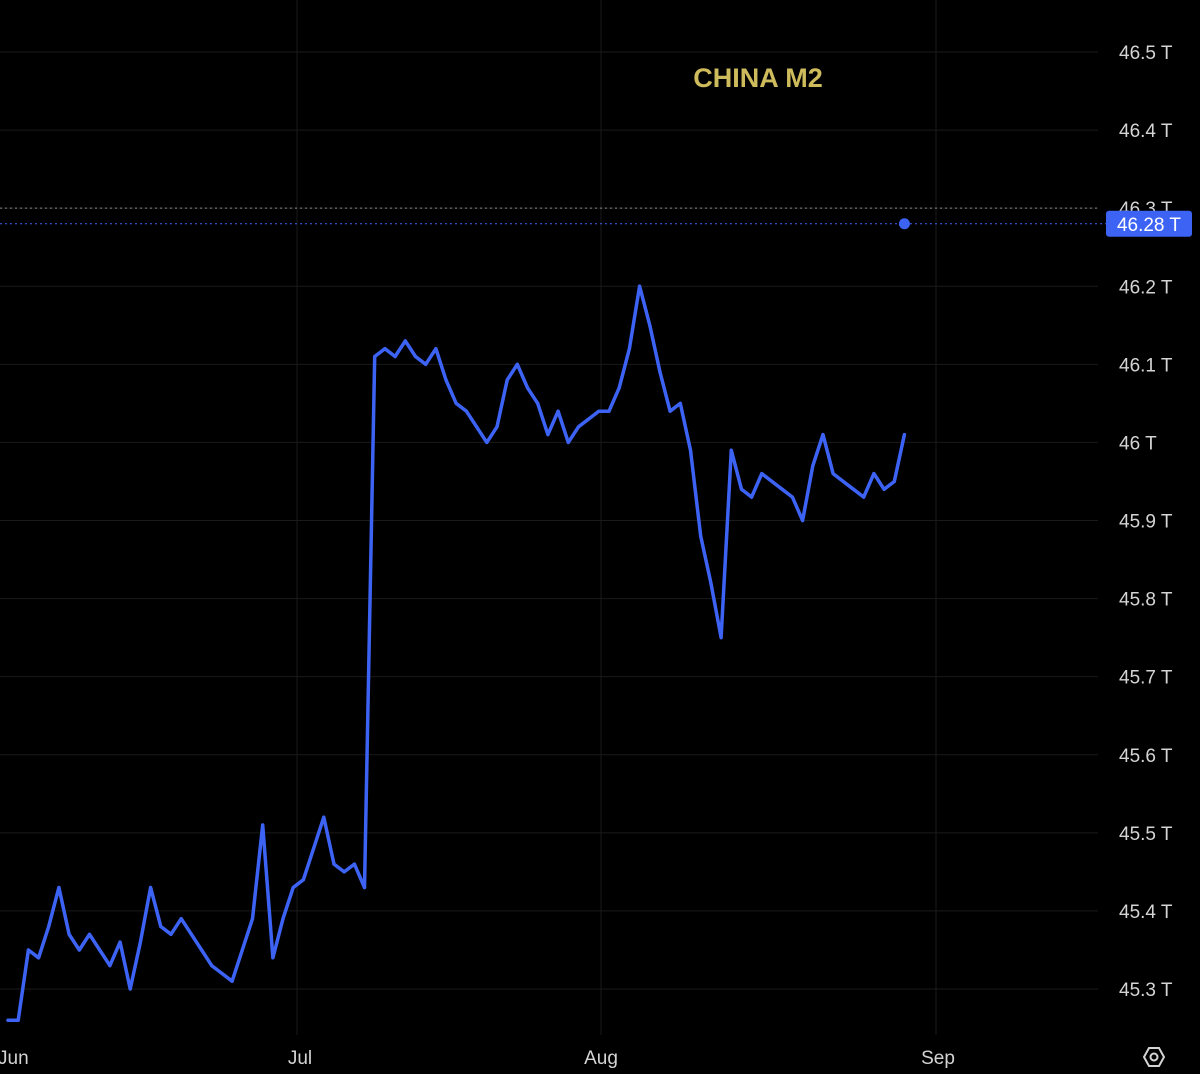 The height and width of the screenshot is (1074, 1200). What do you see at coordinates (1146, 53) in the screenshot?
I see `y-tick-label: 46.5 T` at bounding box center [1146, 53].